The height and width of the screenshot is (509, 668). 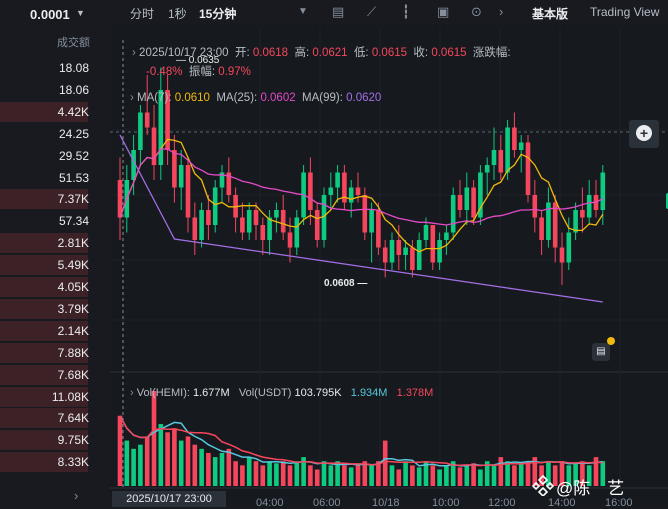 What do you see at coordinates (73, 155) in the screenshot?
I see `volume-row-value: 29.52` at bounding box center [73, 155].